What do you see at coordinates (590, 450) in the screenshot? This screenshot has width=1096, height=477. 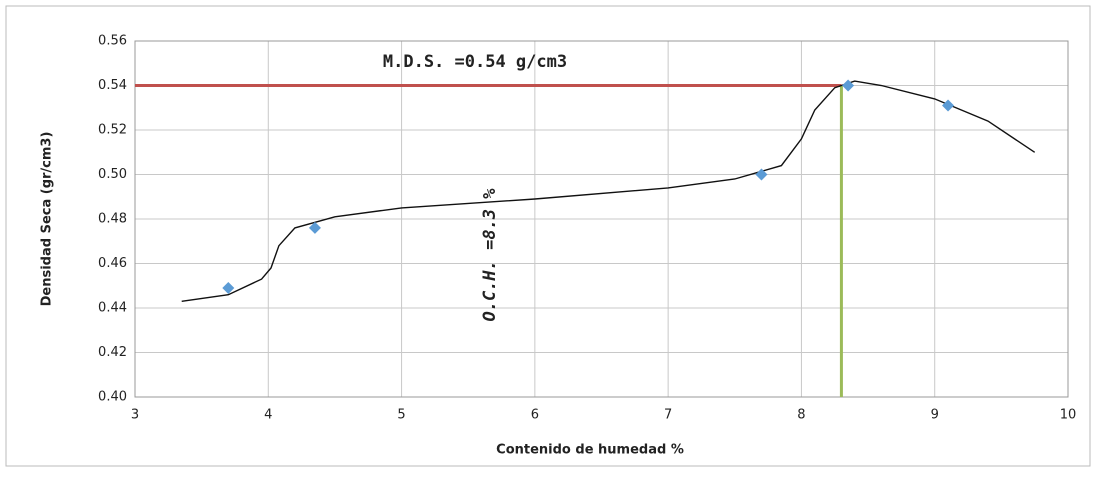 I see `x-axis-label: Contenido de humedad %` at bounding box center [590, 450].